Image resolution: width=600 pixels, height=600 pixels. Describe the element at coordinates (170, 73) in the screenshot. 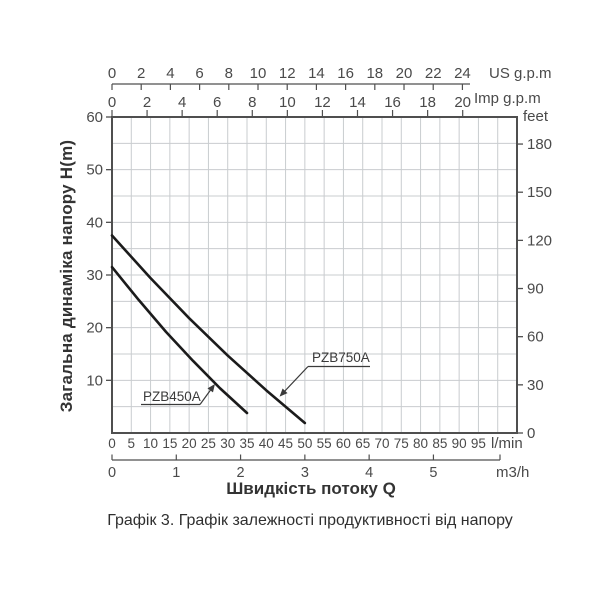

I see `us-gpm-tick-label: 4` at that location.